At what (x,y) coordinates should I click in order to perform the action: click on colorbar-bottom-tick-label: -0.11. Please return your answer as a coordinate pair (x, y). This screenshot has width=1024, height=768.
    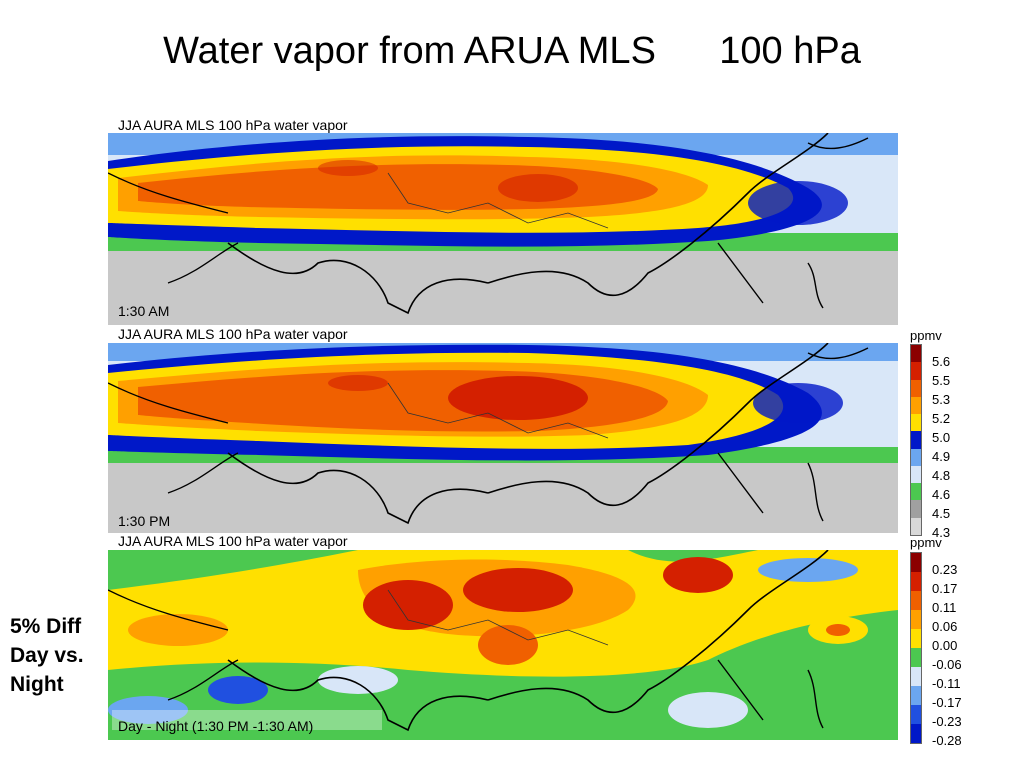
    Looking at the image, I should click on (946, 683).